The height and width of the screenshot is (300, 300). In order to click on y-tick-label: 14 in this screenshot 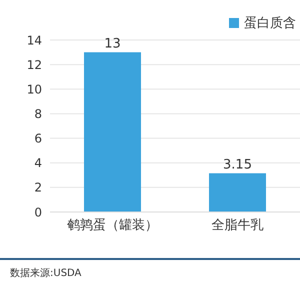, I will do `click(34, 40)`.